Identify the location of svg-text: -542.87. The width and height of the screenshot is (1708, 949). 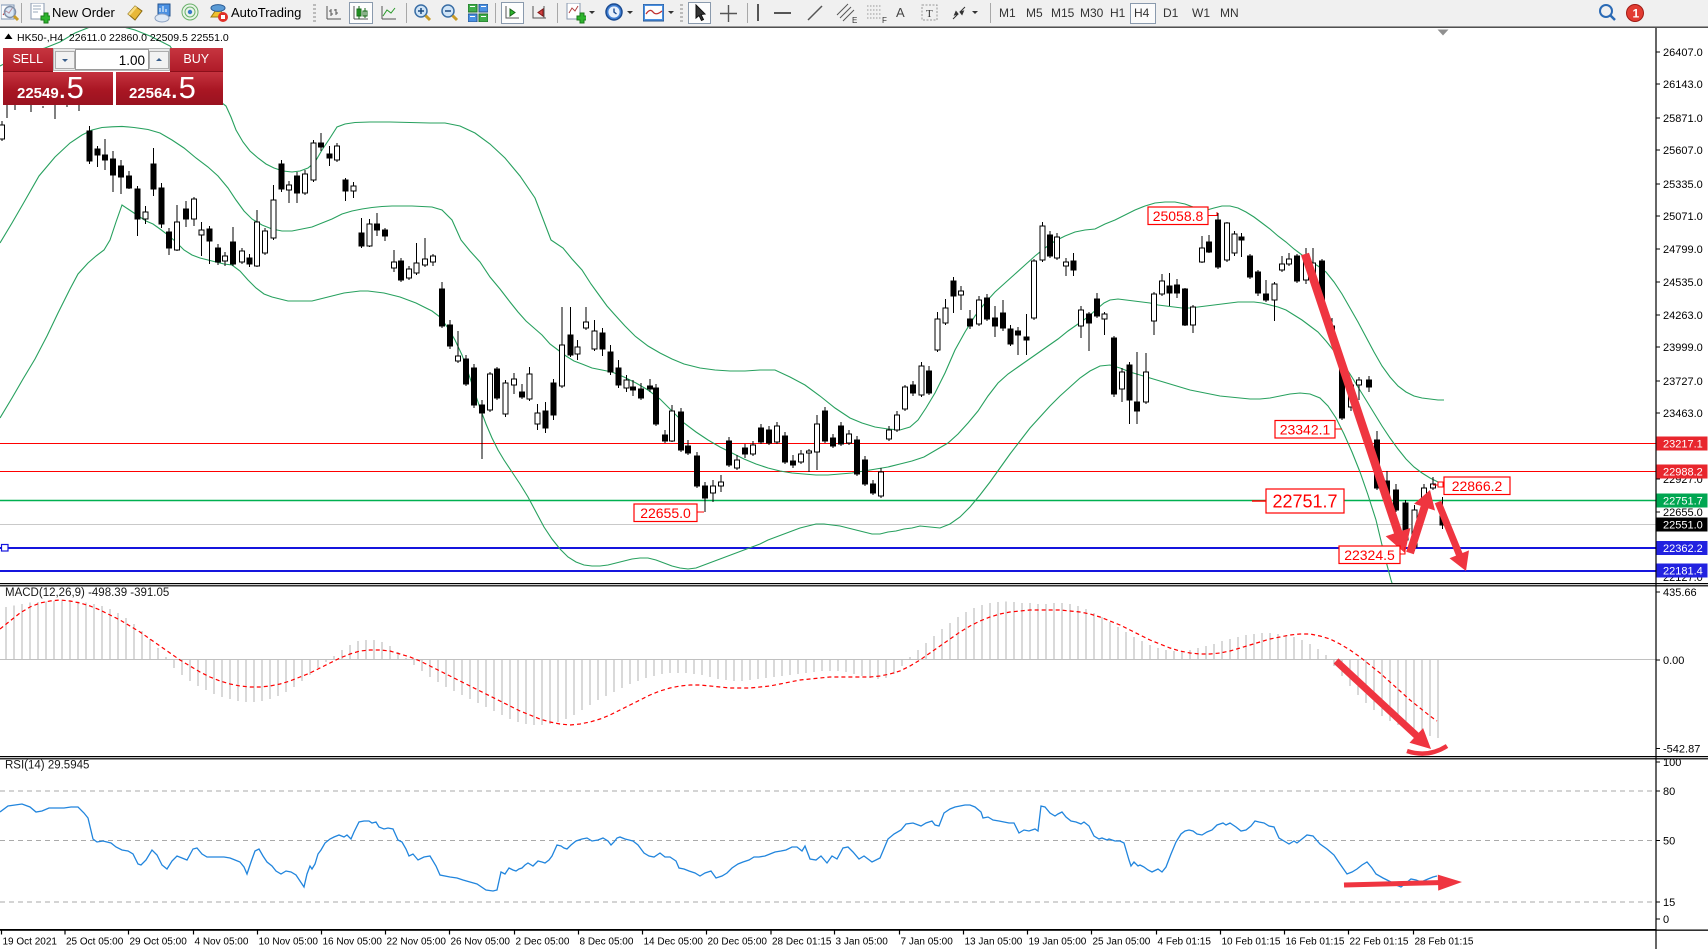
(1681, 750).